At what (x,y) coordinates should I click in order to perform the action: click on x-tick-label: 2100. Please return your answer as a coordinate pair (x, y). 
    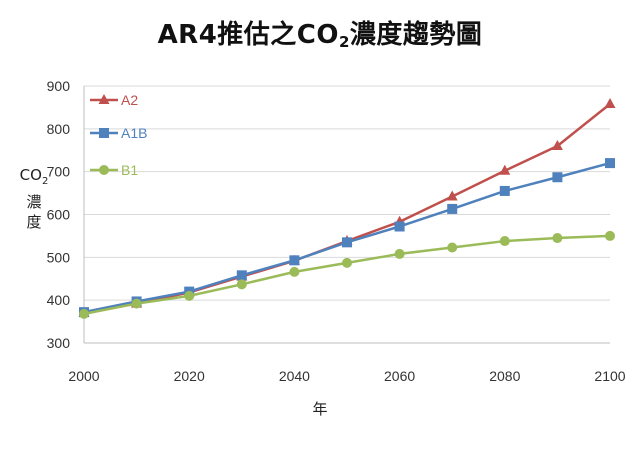
    Looking at the image, I should click on (609, 376).